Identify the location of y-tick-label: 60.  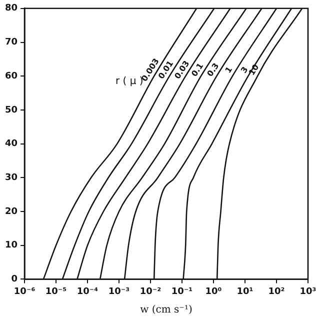
(11, 76).